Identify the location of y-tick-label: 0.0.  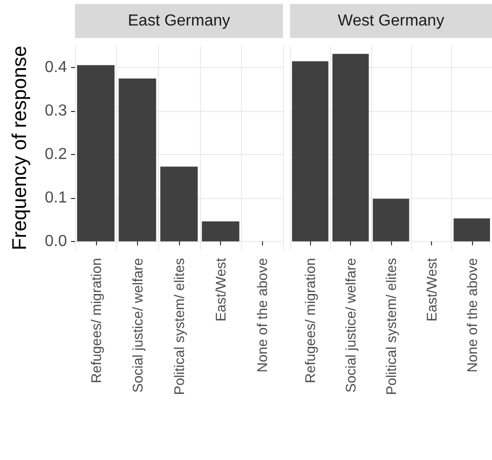
(56, 241).